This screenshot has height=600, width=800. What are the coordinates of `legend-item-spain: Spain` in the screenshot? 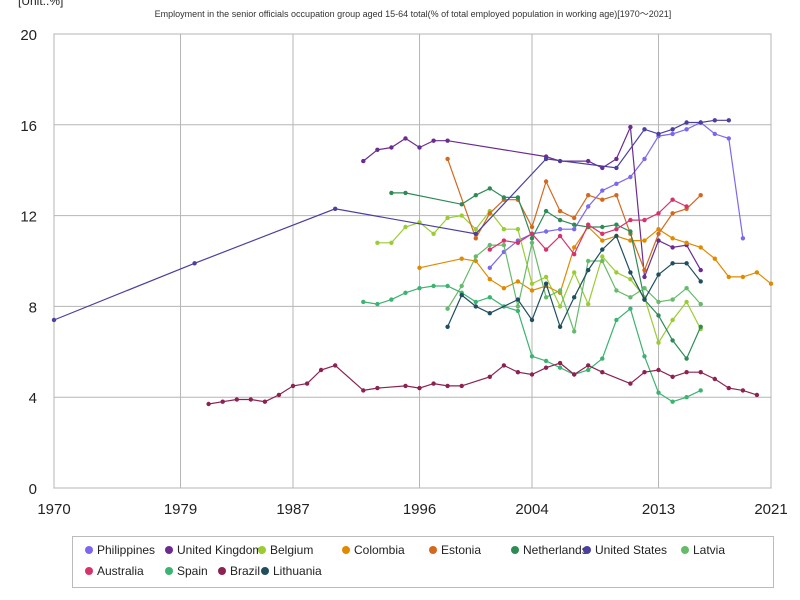 It's located at (186, 571).